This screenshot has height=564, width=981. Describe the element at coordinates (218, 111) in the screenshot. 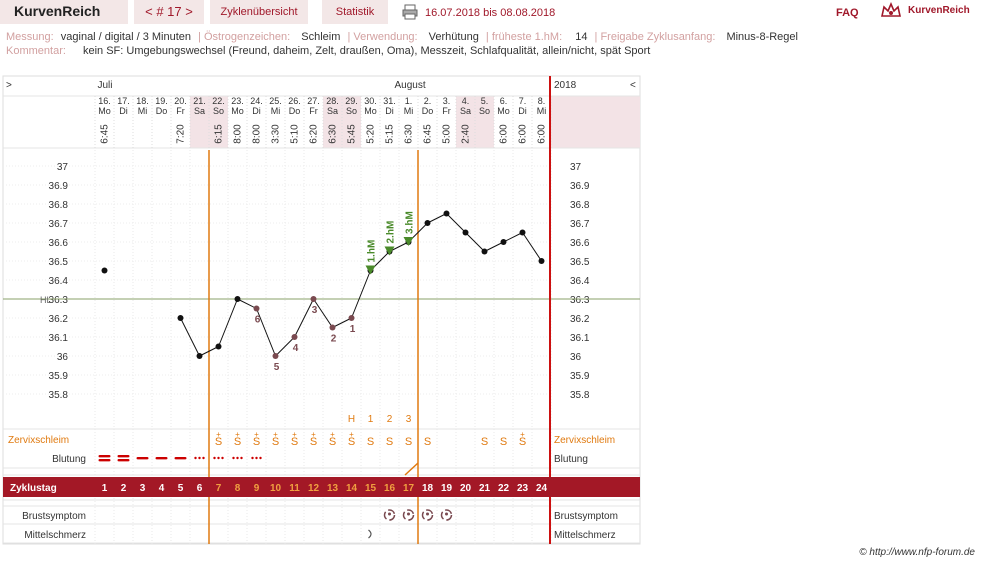

I see `day-weekday-label: So` at that location.